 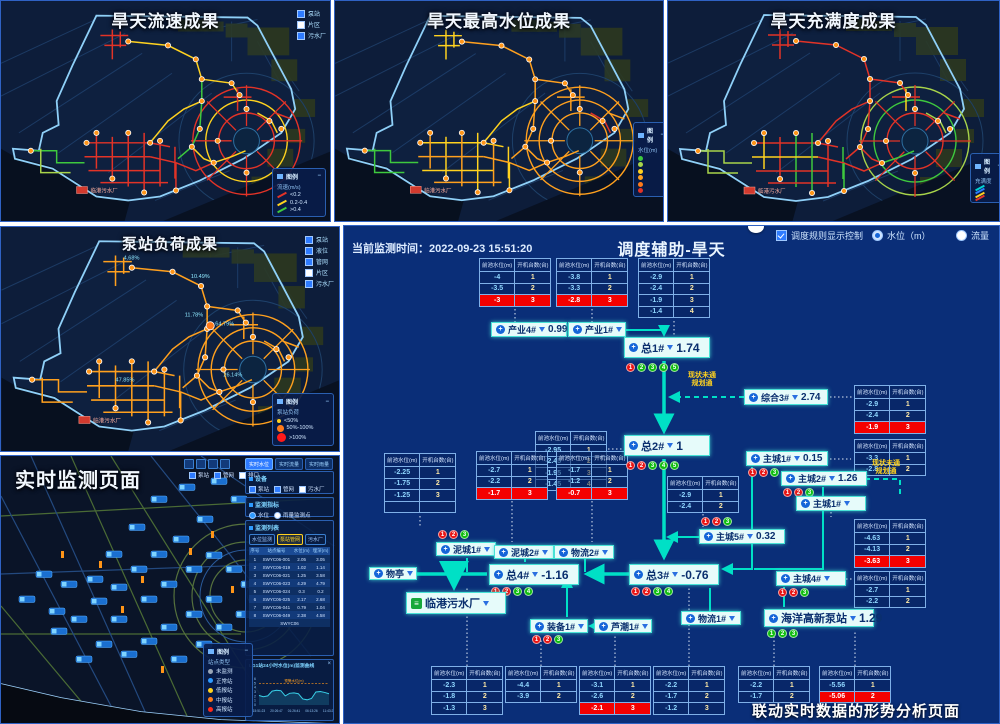 What do you see at coordinates (189, 464) in the screenshot?
I see `zoom-in-icon` at bounding box center [189, 464].